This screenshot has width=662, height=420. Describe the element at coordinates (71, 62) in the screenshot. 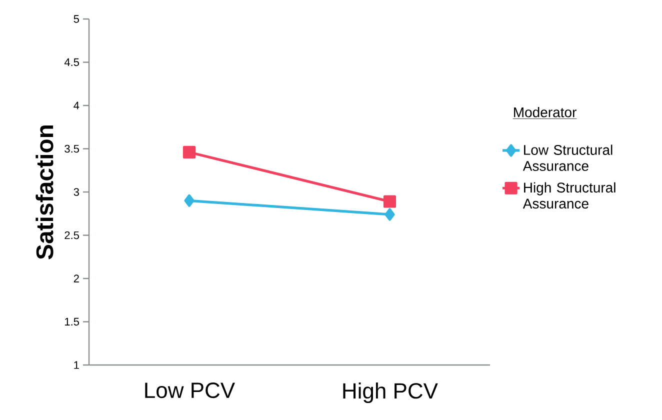

I see `y-tick-label: 4.5` at that location.